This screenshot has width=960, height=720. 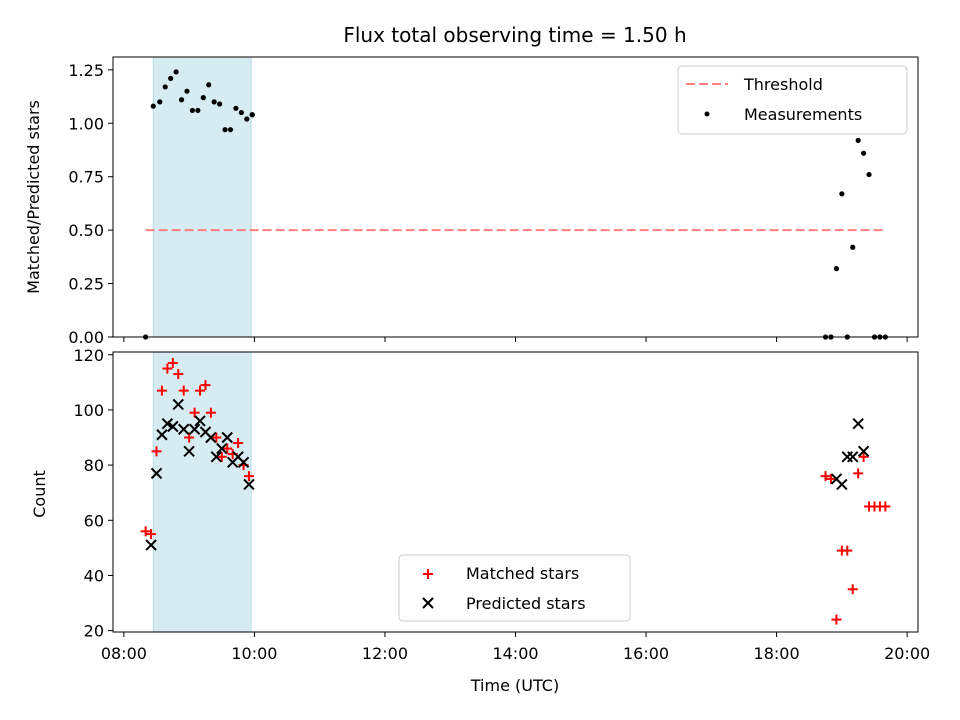 I want to click on predicted-legend-swatch, so click(x=428, y=603).